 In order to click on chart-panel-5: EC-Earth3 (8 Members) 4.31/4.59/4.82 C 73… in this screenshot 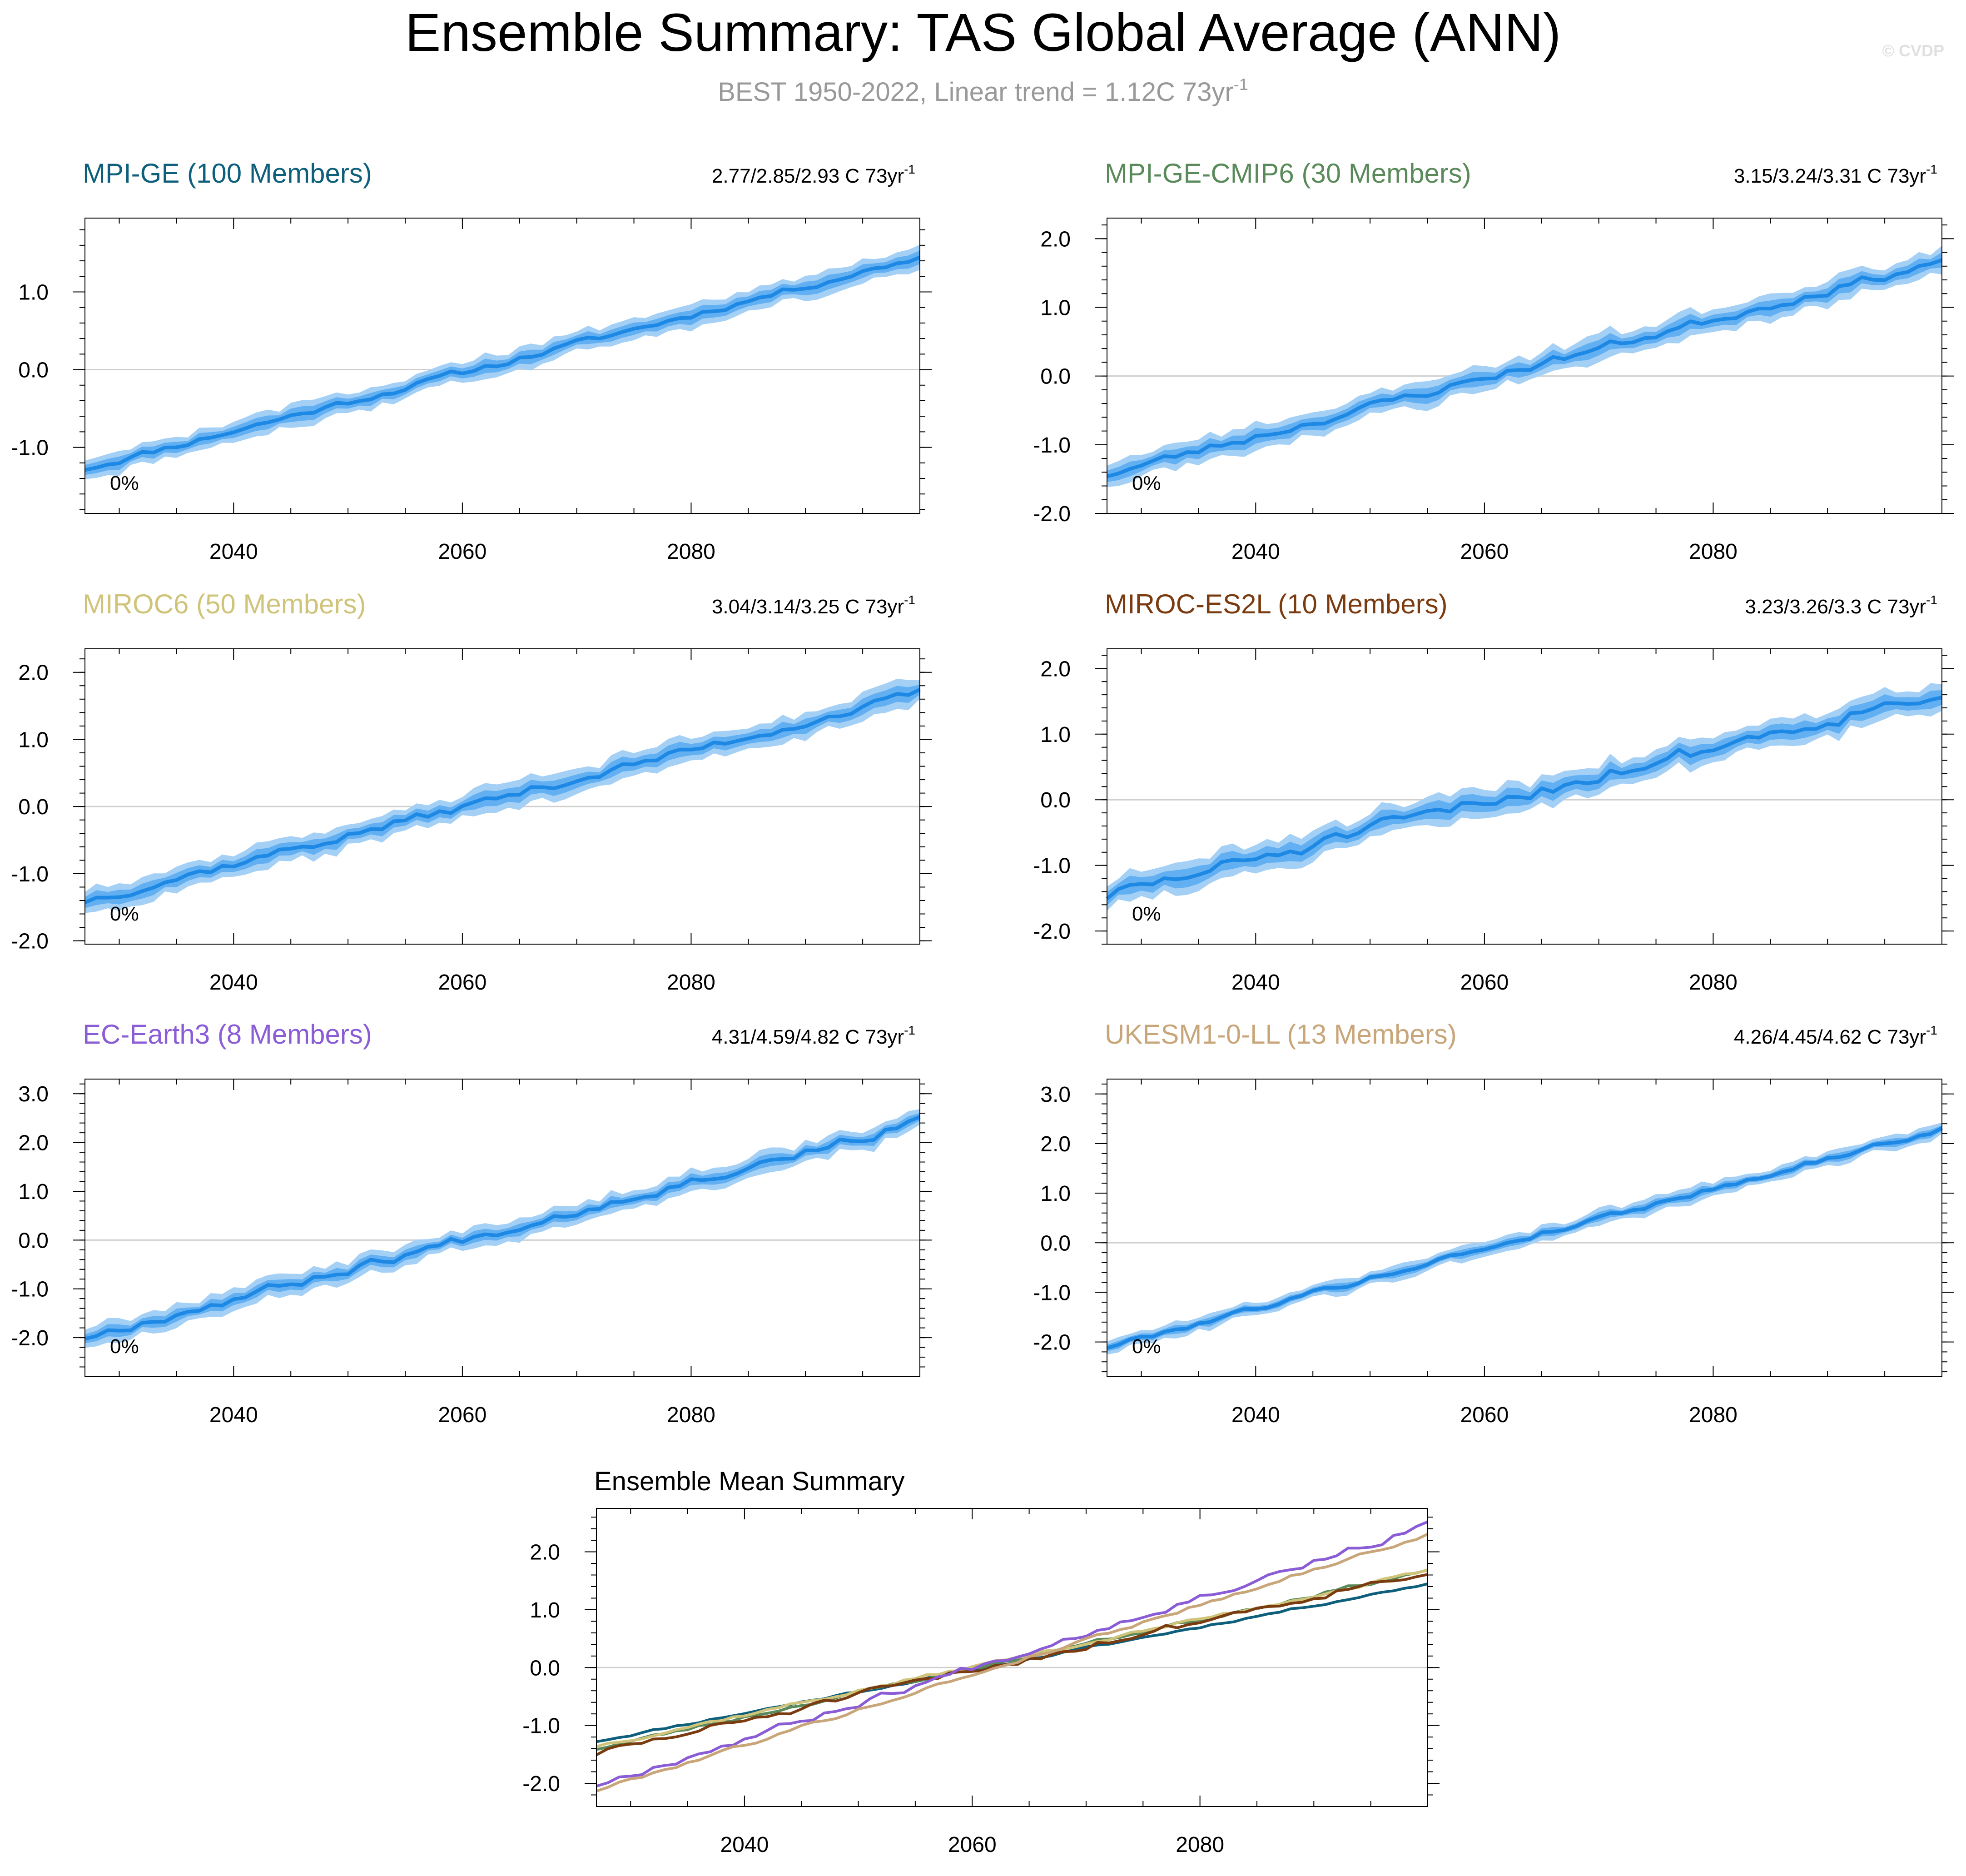, I will do `click(472, 1223)`.